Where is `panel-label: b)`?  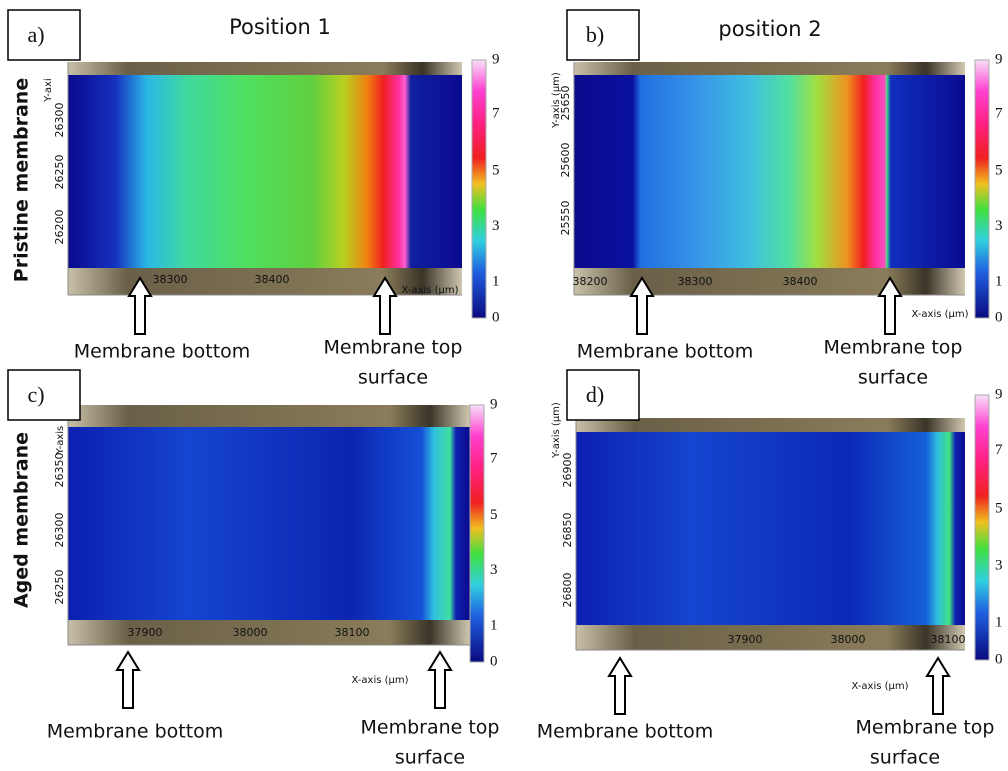
panel-label: b) is located at coordinates (595, 34).